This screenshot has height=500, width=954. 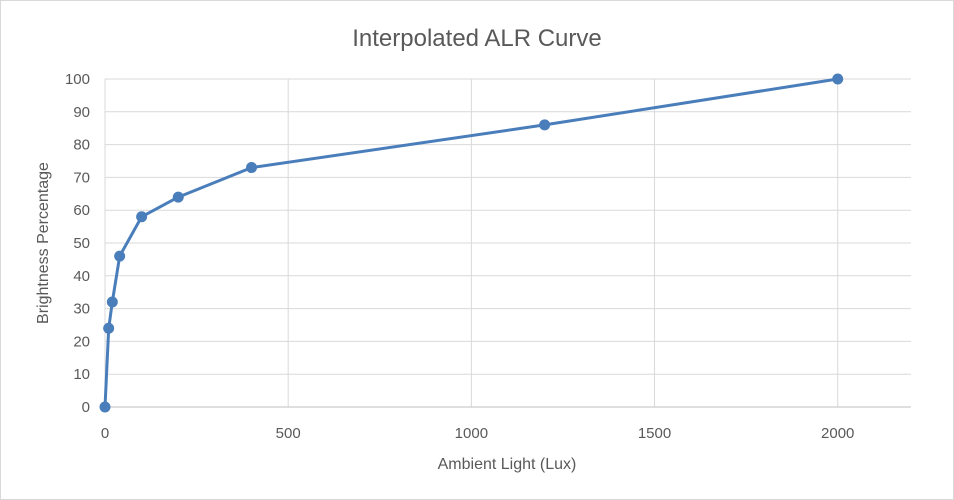 What do you see at coordinates (86, 407) in the screenshot?
I see `y-tick-label: 0` at bounding box center [86, 407].